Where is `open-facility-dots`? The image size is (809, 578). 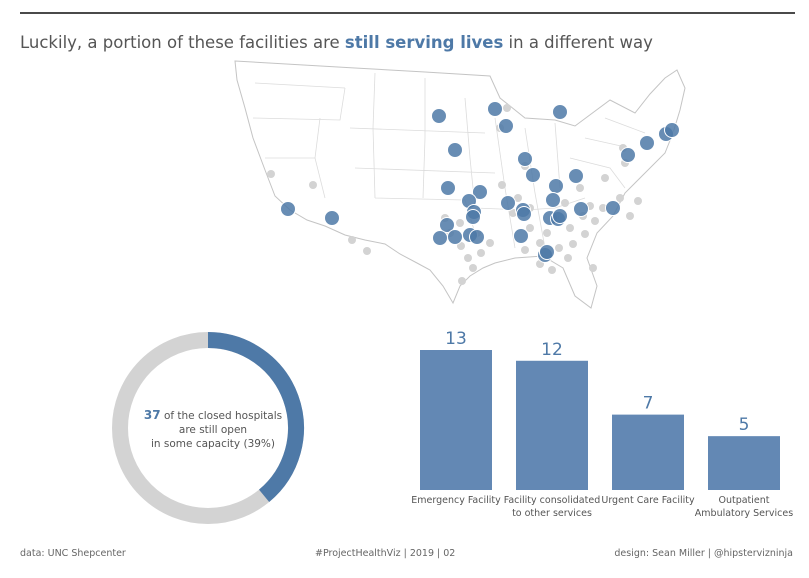
open-facility-dots is located at coordinates (480, 182).